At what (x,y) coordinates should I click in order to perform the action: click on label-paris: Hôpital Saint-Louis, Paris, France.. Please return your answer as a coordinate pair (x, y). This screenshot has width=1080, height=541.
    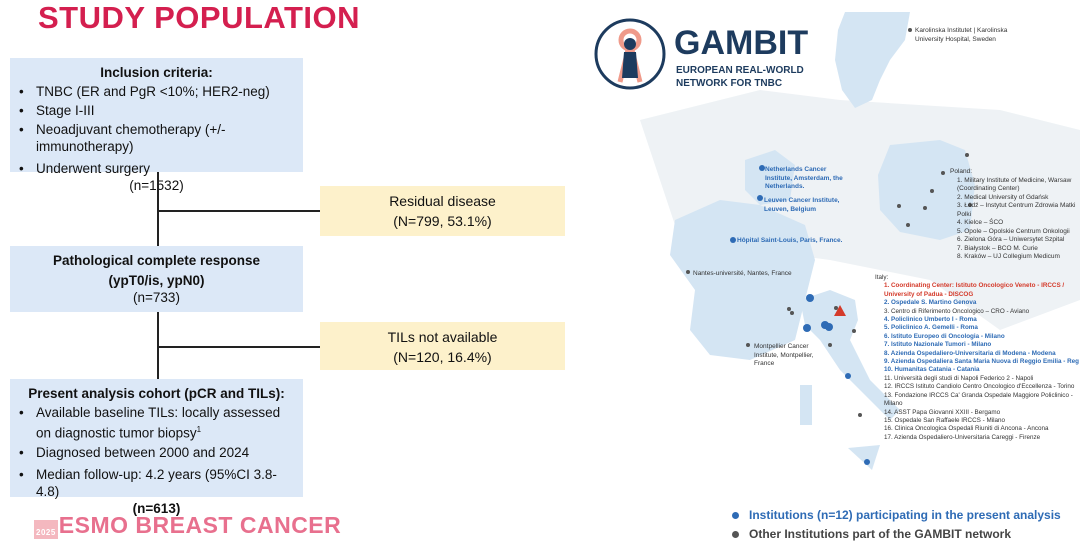
    Looking at the image, I should click on (790, 240).